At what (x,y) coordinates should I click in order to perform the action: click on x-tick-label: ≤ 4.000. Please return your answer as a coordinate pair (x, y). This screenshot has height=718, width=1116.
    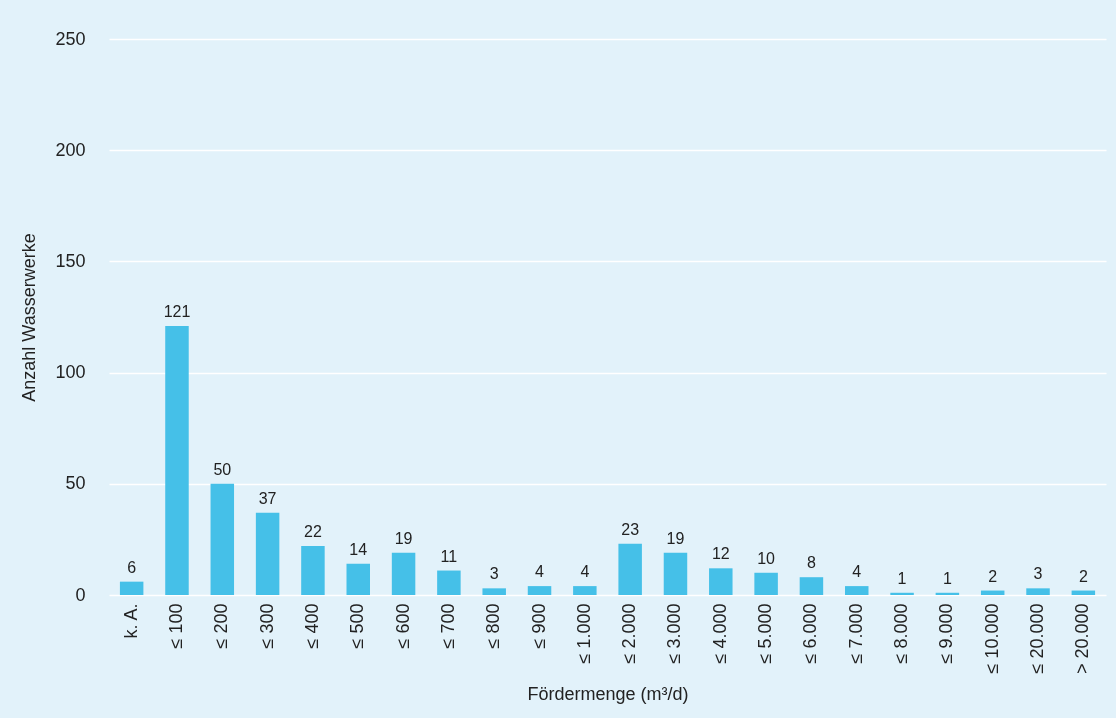
    Looking at the image, I should click on (719, 633).